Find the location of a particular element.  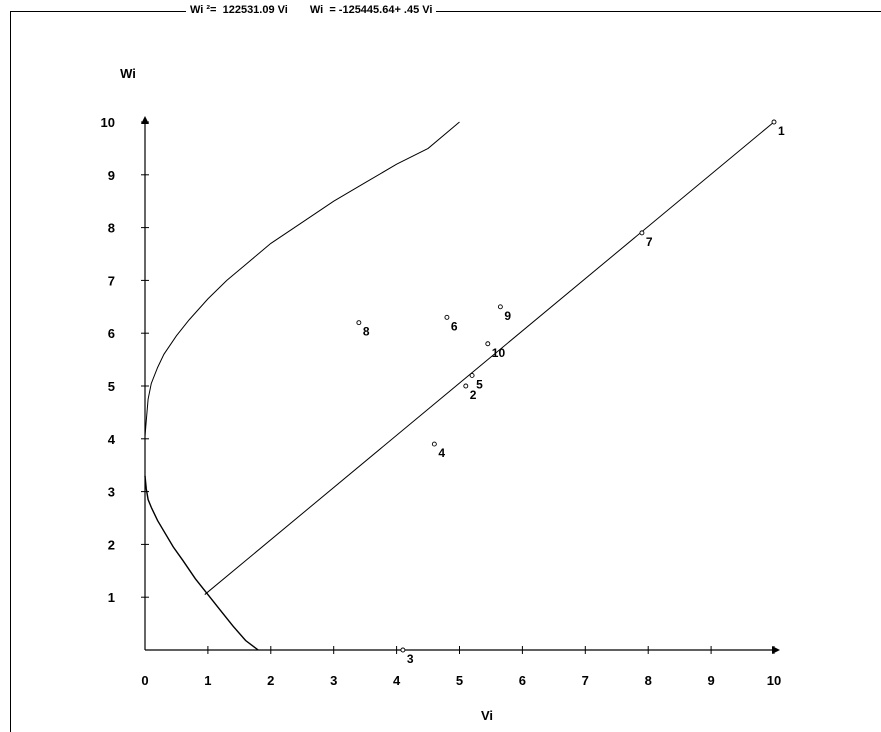

y-tick-label: 10 is located at coordinates (108, 122).